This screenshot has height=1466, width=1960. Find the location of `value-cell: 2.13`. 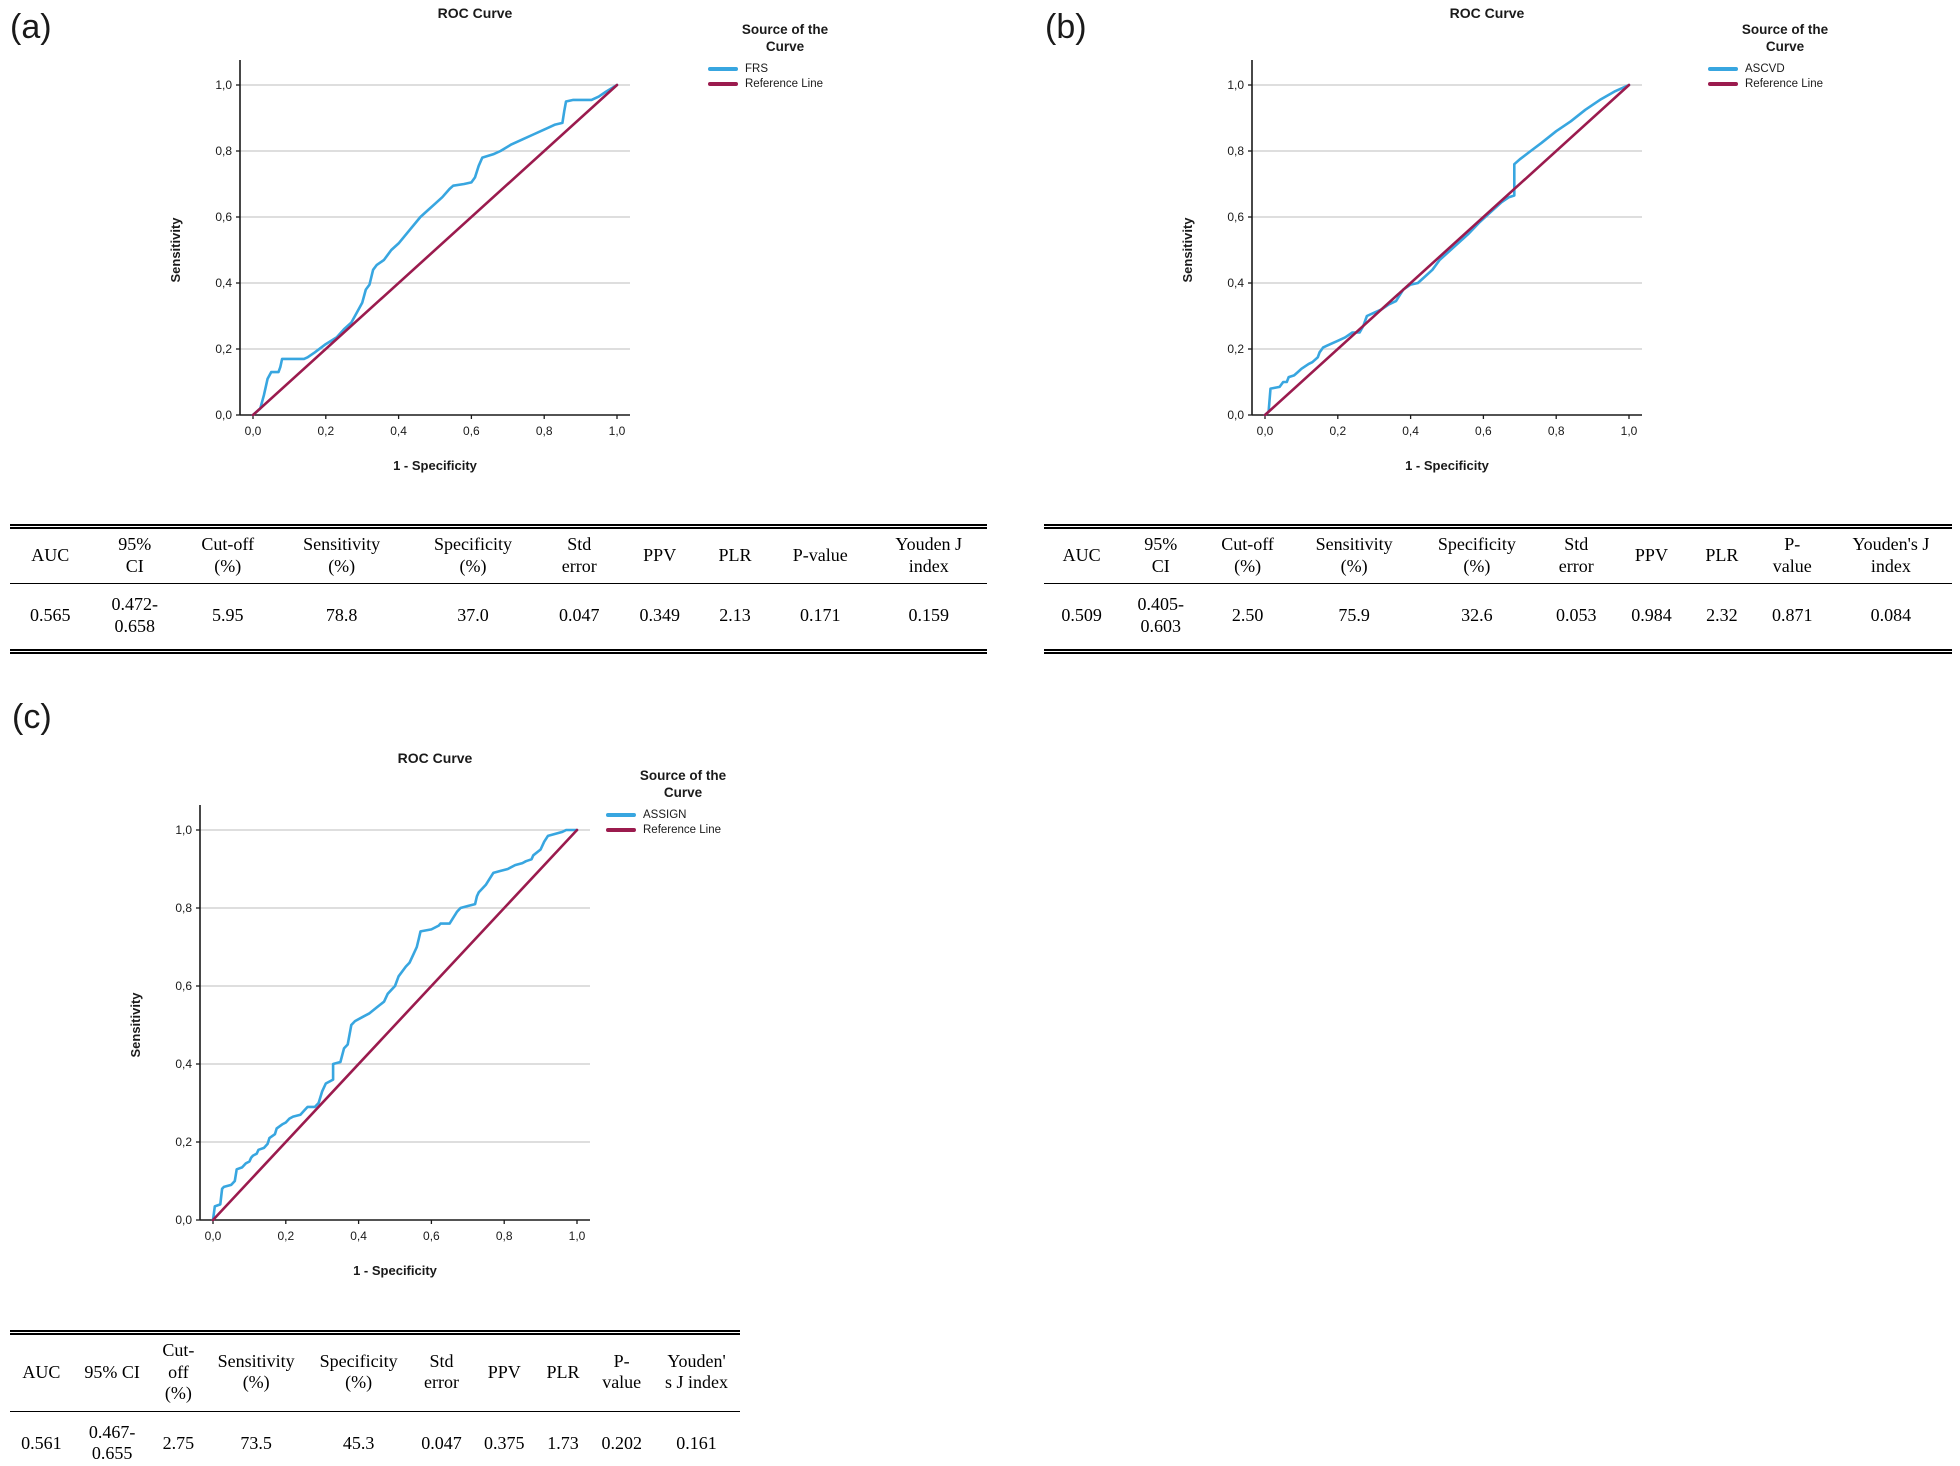

value-cell: 2.13 is located at coordinates (735, 614).